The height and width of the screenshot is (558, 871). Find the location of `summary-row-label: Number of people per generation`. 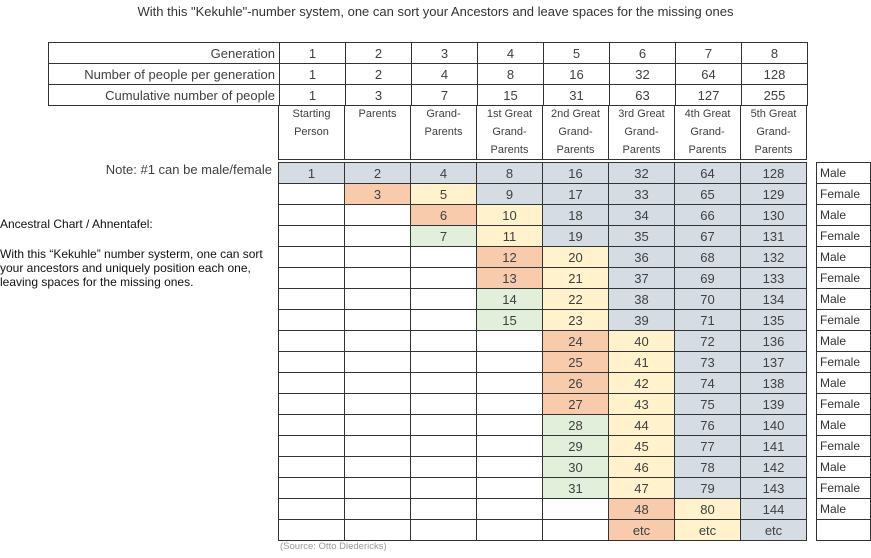

summary-row-label: Number of people per generation is located at coordinates (164, 74).